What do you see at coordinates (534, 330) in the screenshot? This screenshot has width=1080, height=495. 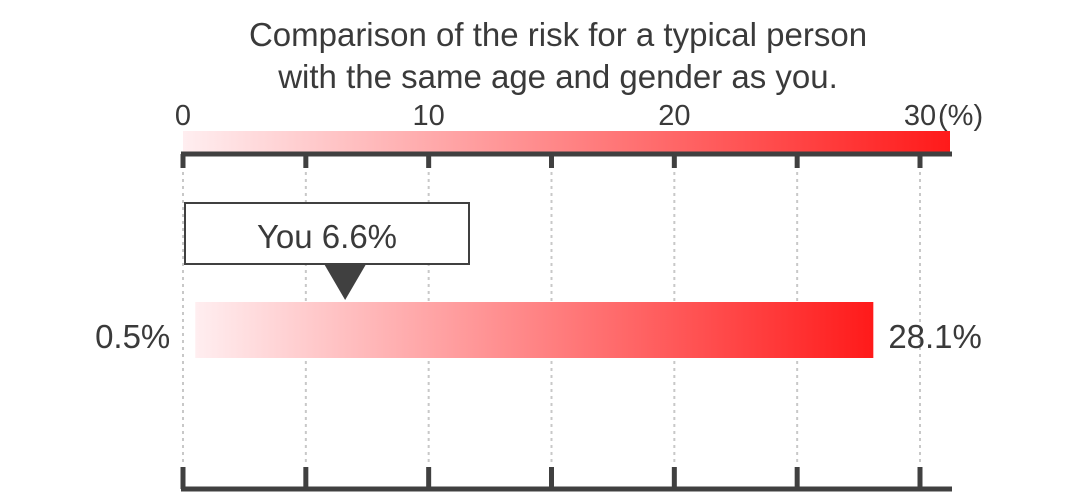 I see `risk-range-bar` at bounding box center [534, 330].